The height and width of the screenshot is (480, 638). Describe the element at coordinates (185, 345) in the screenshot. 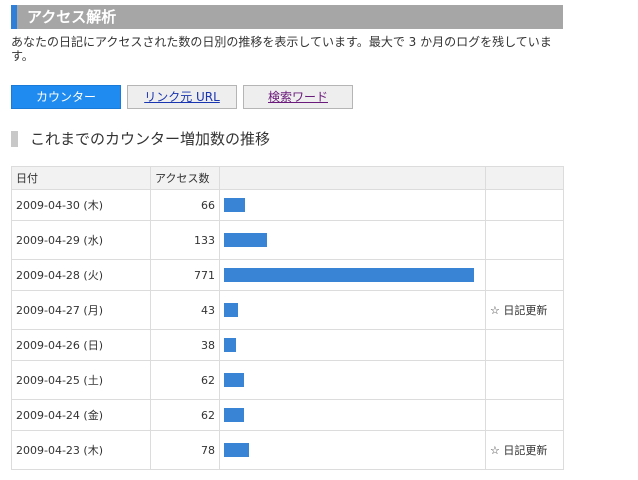

I see `count-cell: 38` at that location.